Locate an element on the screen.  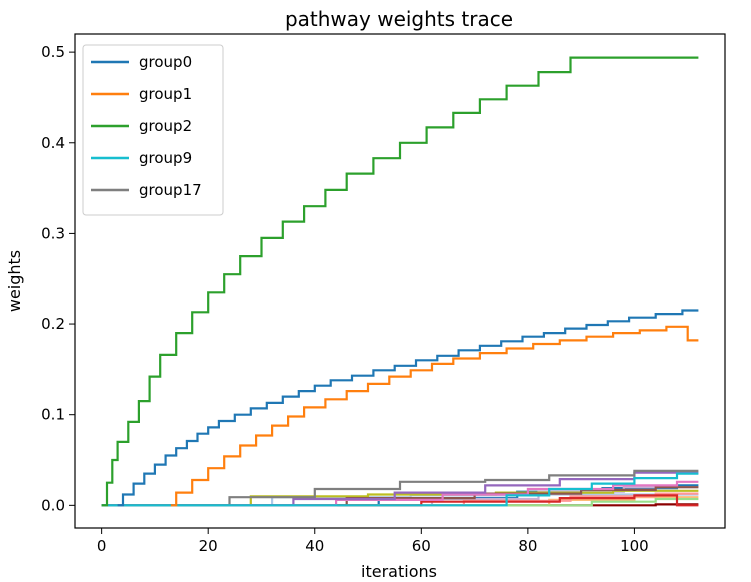
y-axis-ticks: 0.0 0.1 0.2 0.3 0.4 0.5 is located at coordinates (58, 278).